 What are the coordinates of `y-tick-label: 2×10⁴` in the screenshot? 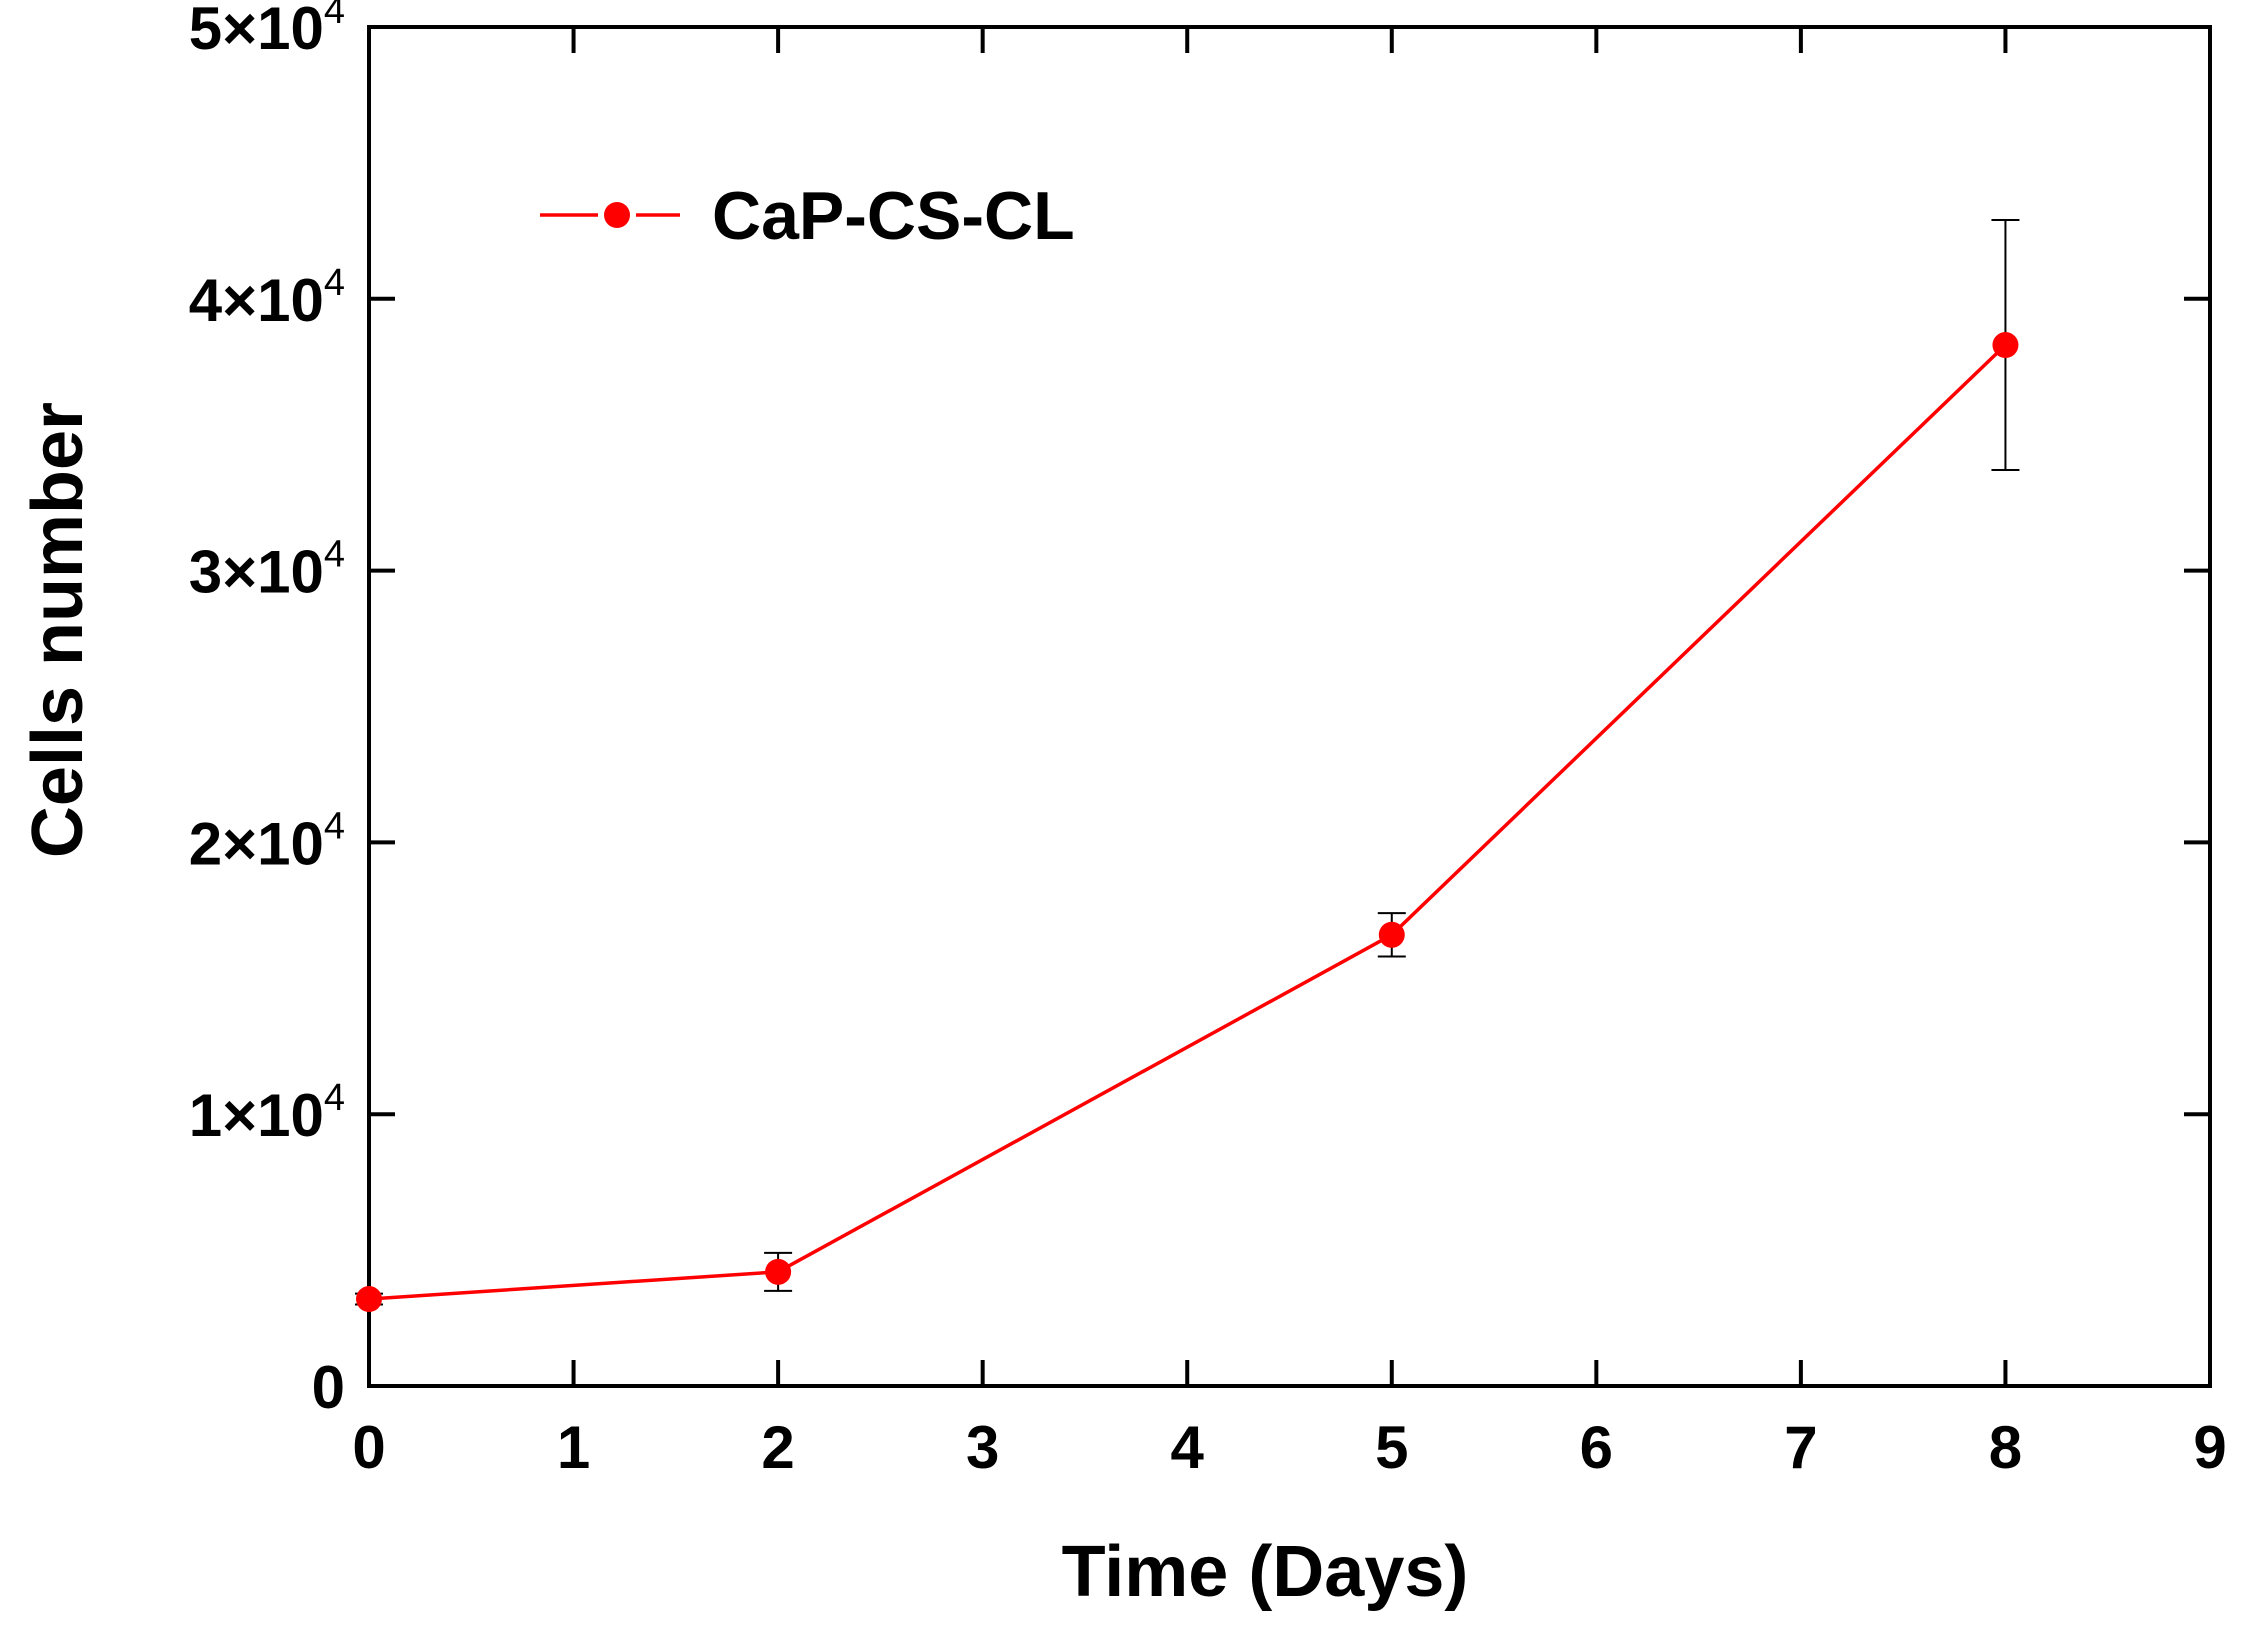 It's located at (267, 841).